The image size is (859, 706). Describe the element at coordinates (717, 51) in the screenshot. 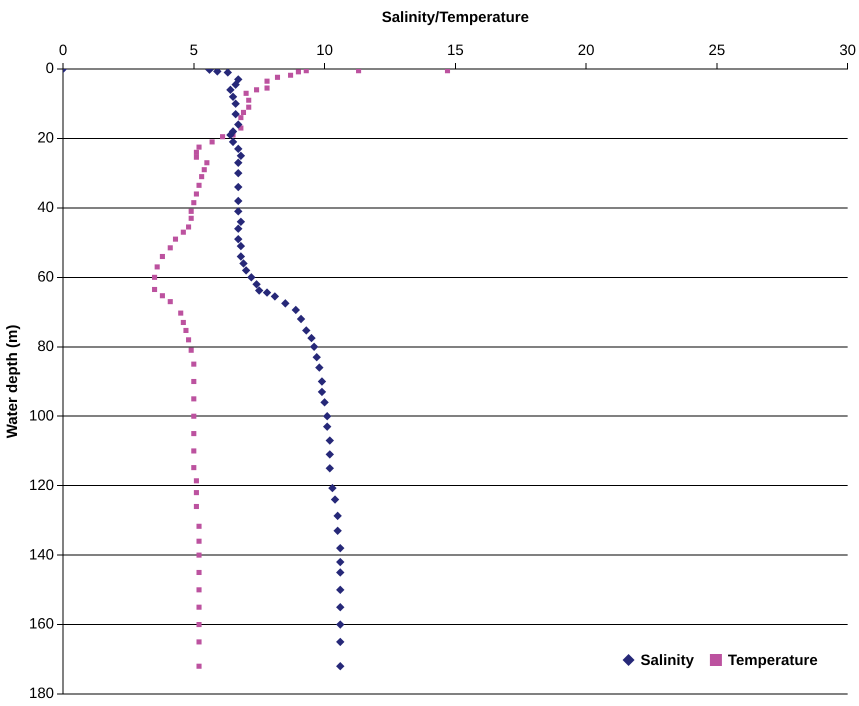

I see `x-tick-label: 25` at that location.